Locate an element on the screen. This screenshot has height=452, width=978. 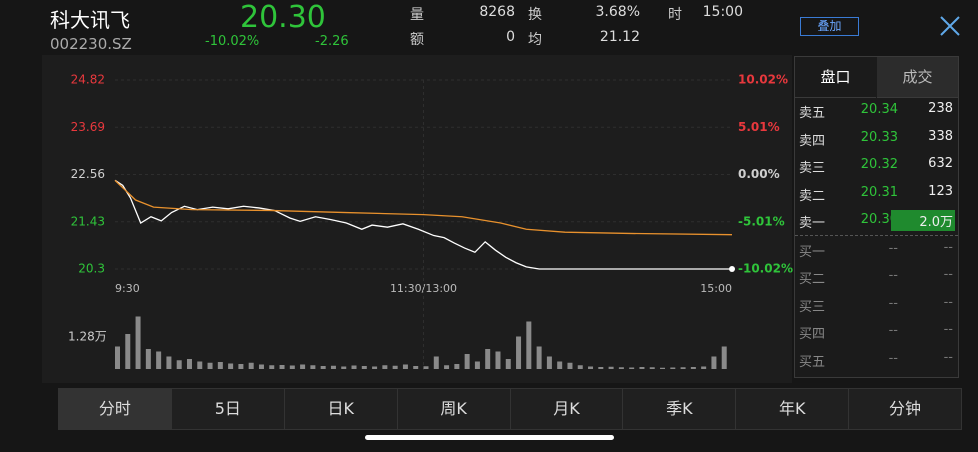
last-point is located at coordinates (732, 269).